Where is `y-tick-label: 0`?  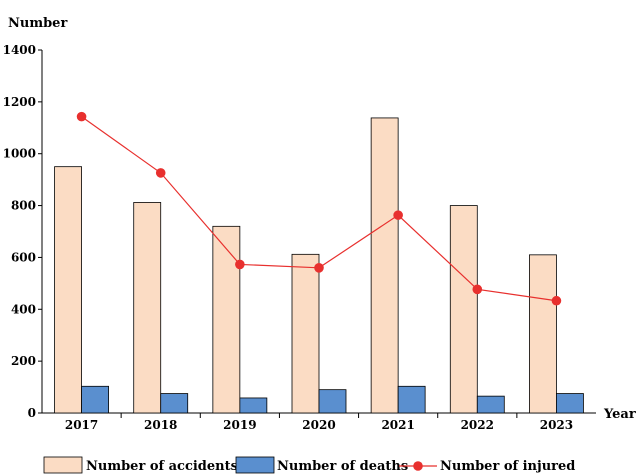
y-tick-label: 0 is located at coordinates (32, 413).